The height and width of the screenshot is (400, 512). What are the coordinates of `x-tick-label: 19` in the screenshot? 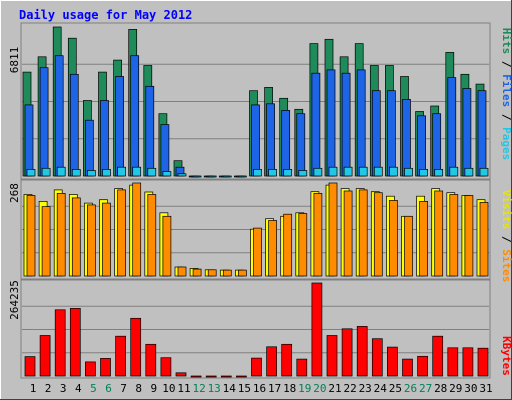 It's located at (304, 388).